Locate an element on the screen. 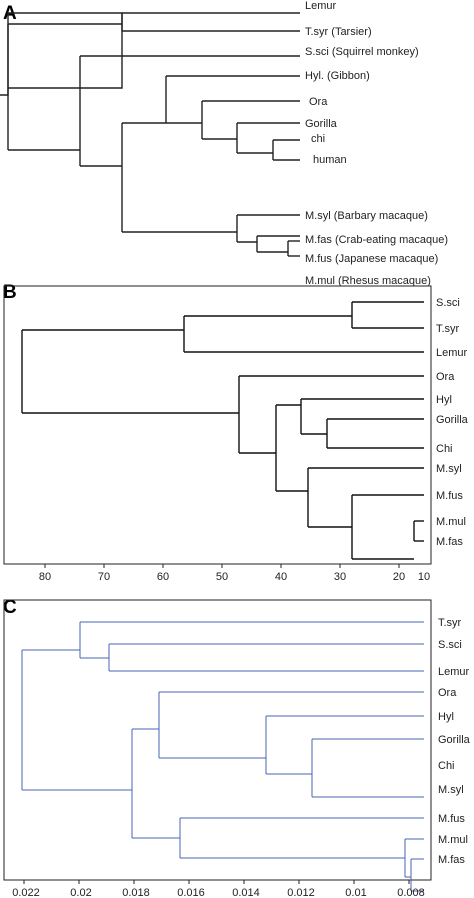  tick-label: 0.012 is located at coordinates (301, 892).